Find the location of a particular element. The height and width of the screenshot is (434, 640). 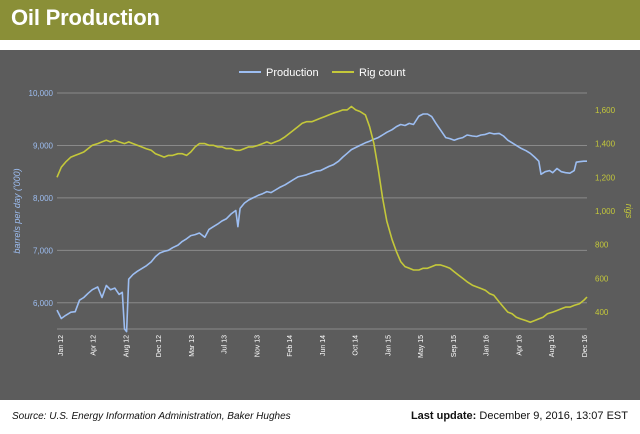

y-right-tick-label: 800 is located at coordinates (602, 245).